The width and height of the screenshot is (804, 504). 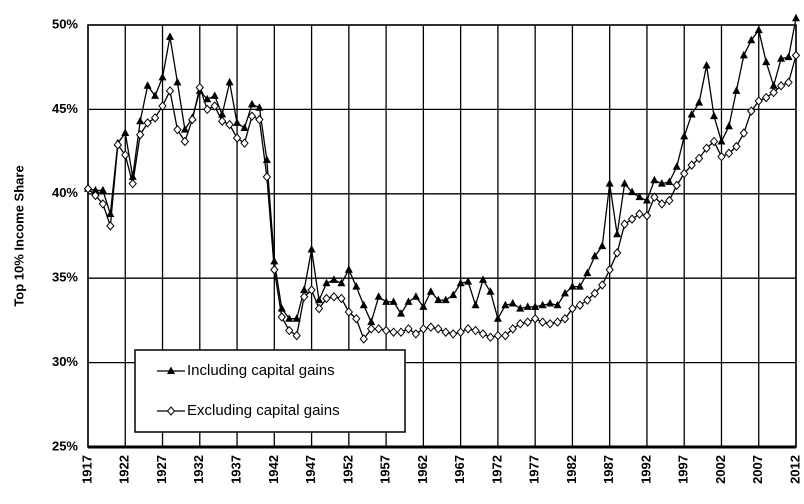 What do you see at coordinates (459, 469) in the screenshot?
I see `x-tick-label: 1967` at bounding box center [459, 469].